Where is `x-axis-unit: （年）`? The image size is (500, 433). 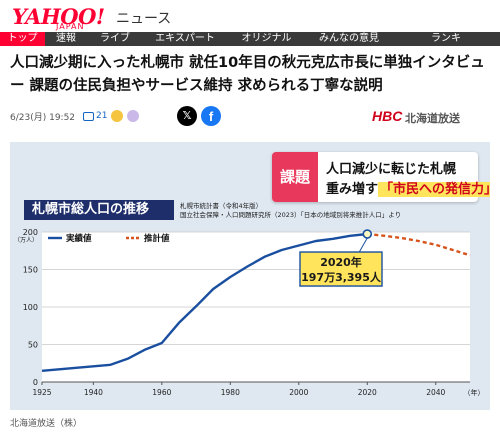
x-axis-unit: （年） is located at coordinates (474, 392).